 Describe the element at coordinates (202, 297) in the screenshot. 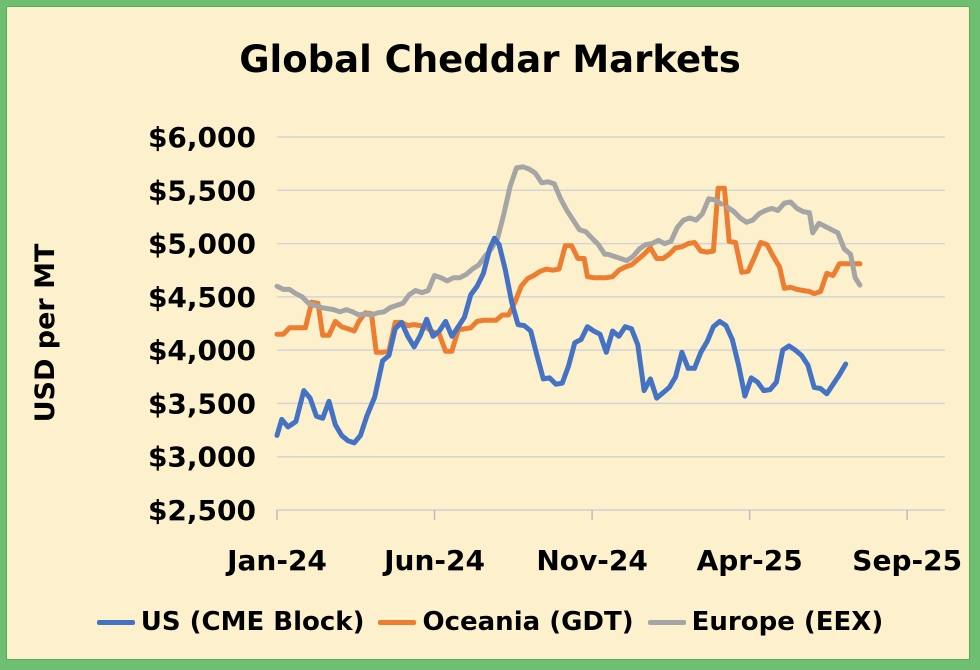

I see `y-tick-label: $4,500` at that location.